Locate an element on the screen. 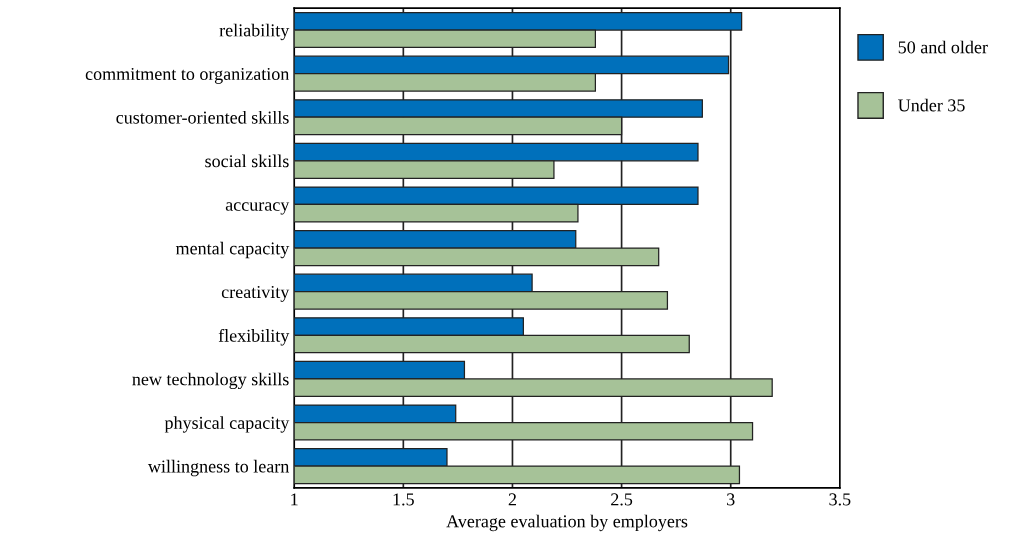 This screenshot has height=547, width=1018. x-tick-label: 2.5 is located at coordinates (622, 499).